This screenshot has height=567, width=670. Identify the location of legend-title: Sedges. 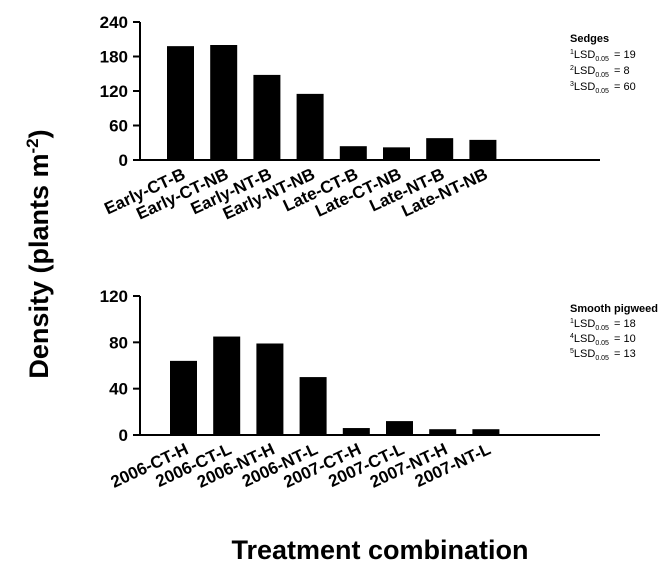
(589, 39).